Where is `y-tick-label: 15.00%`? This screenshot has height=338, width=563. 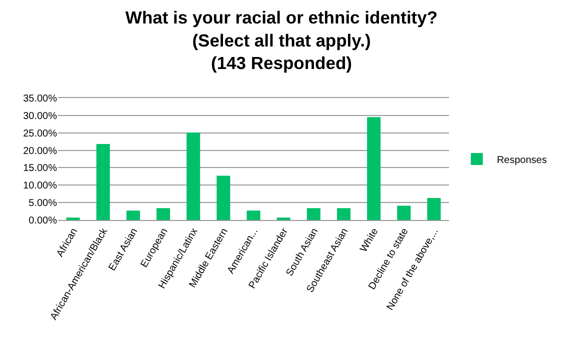 y-tick-label: 15.00% is located at coordinates (40, 168).